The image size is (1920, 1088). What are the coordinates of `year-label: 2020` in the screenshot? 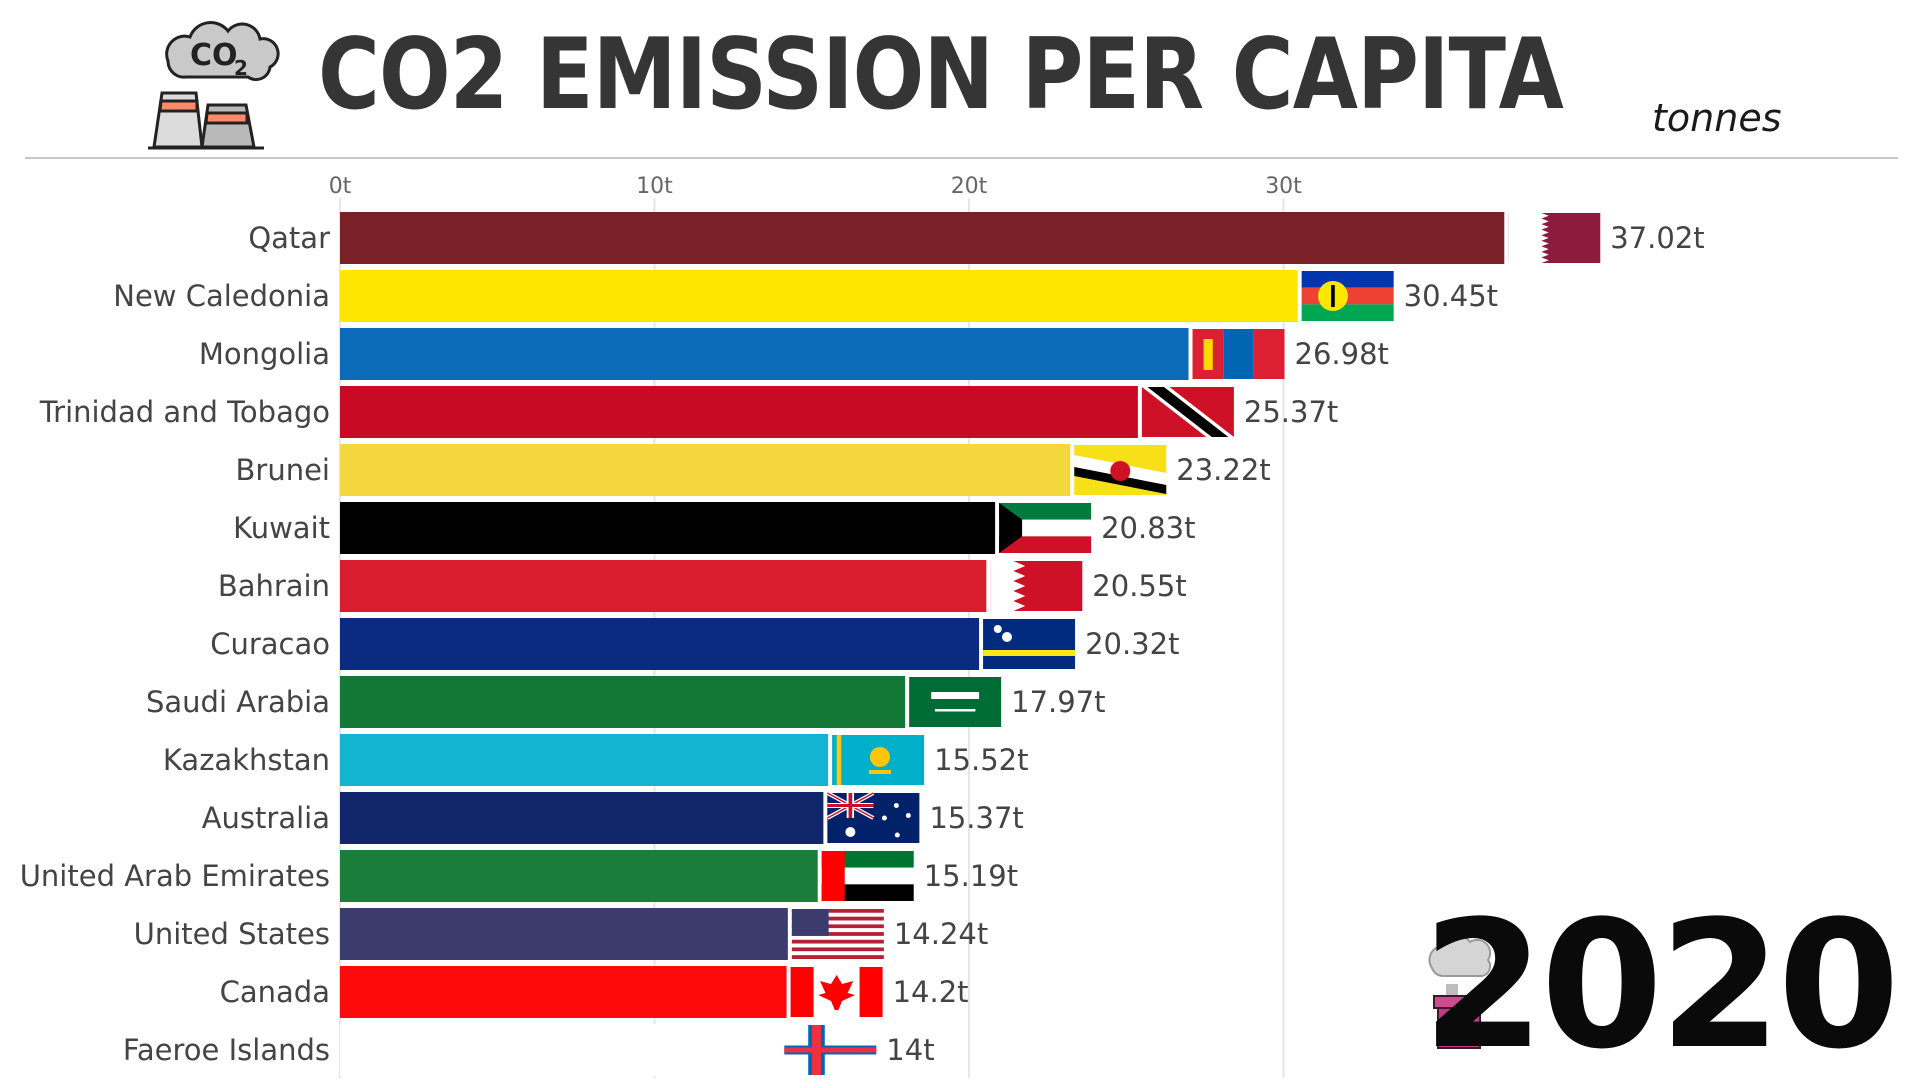 It's located at (1661, 985).